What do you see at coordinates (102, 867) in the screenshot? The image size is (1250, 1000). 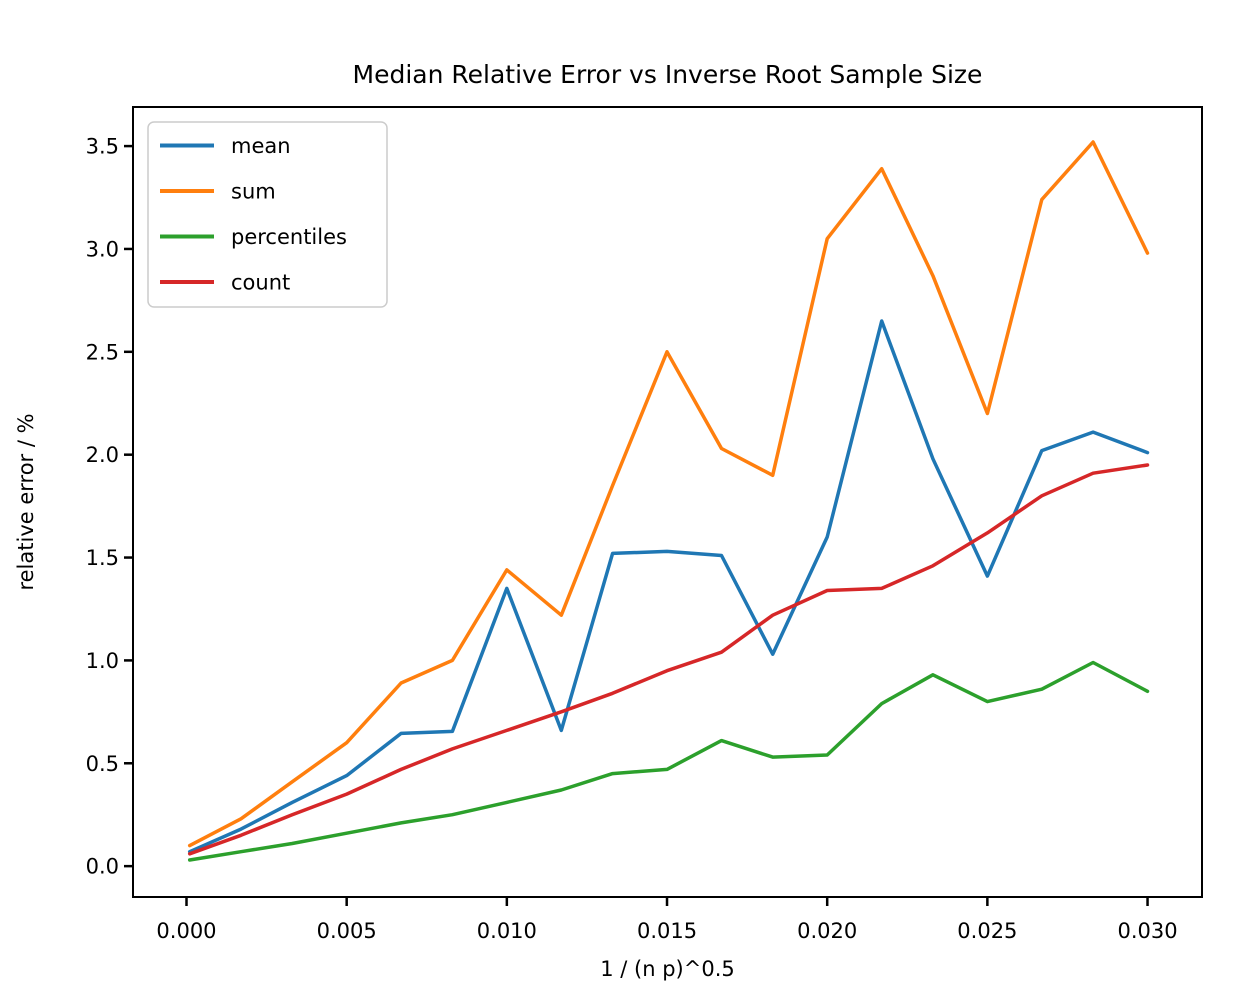 I see `y-tick-label: 0.0` at bounding box center [102, 867].